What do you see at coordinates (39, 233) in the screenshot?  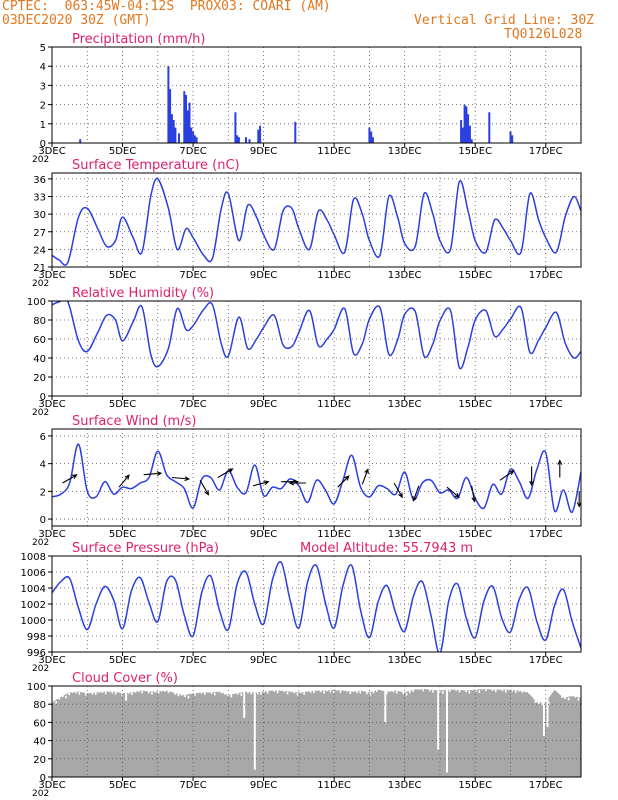 I see `y-tick-label: 27` at bounding box center [39, 233].